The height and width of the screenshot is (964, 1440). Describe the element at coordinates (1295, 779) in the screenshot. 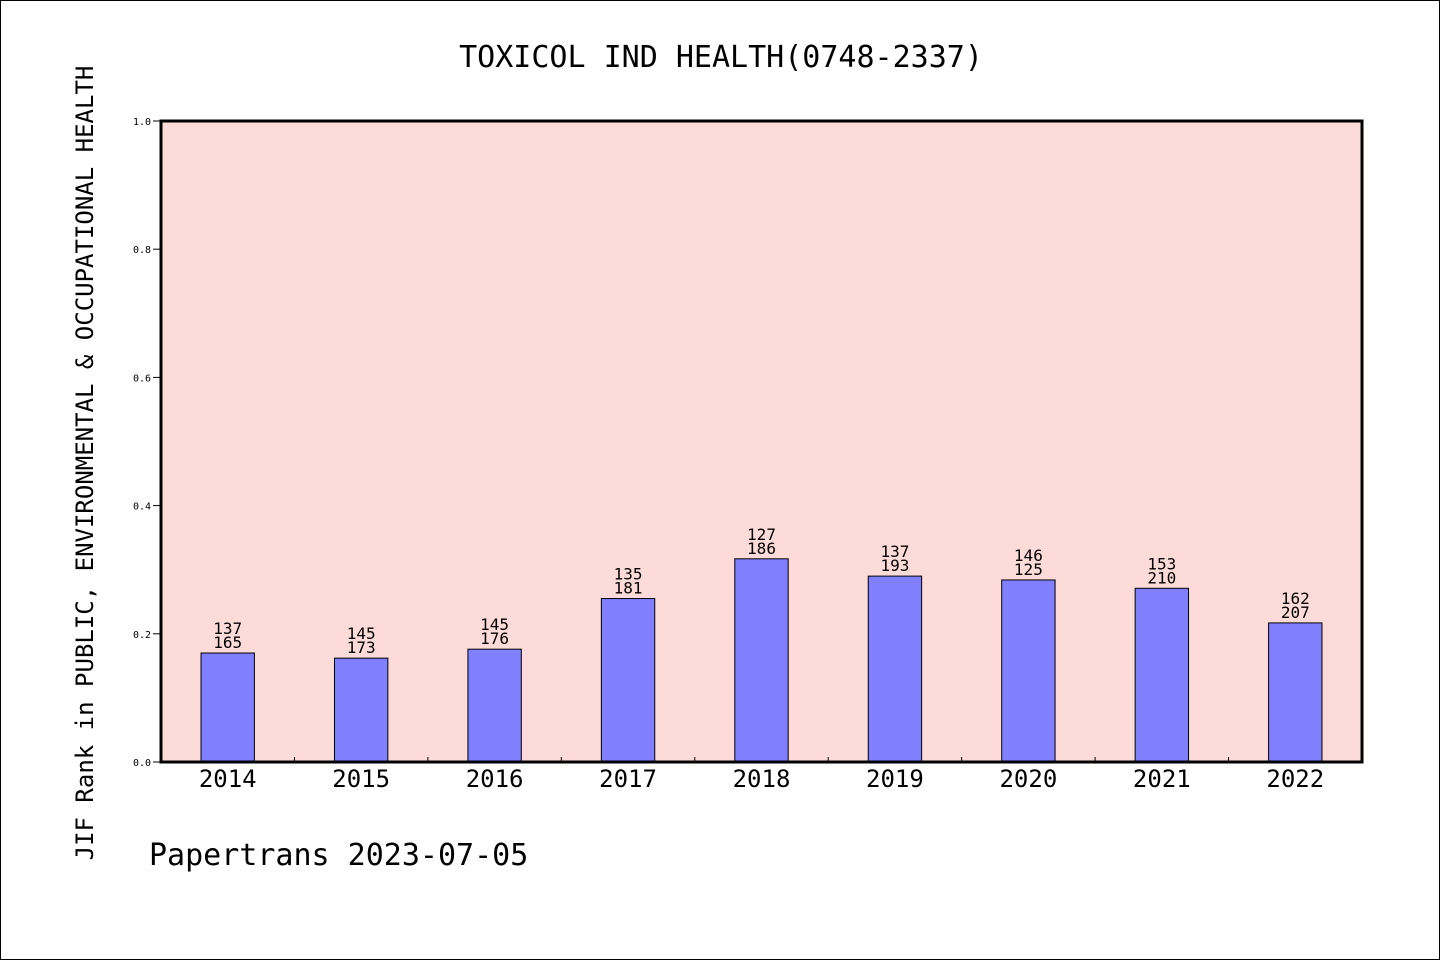

I see `x-tick-label: 2022` at that location.